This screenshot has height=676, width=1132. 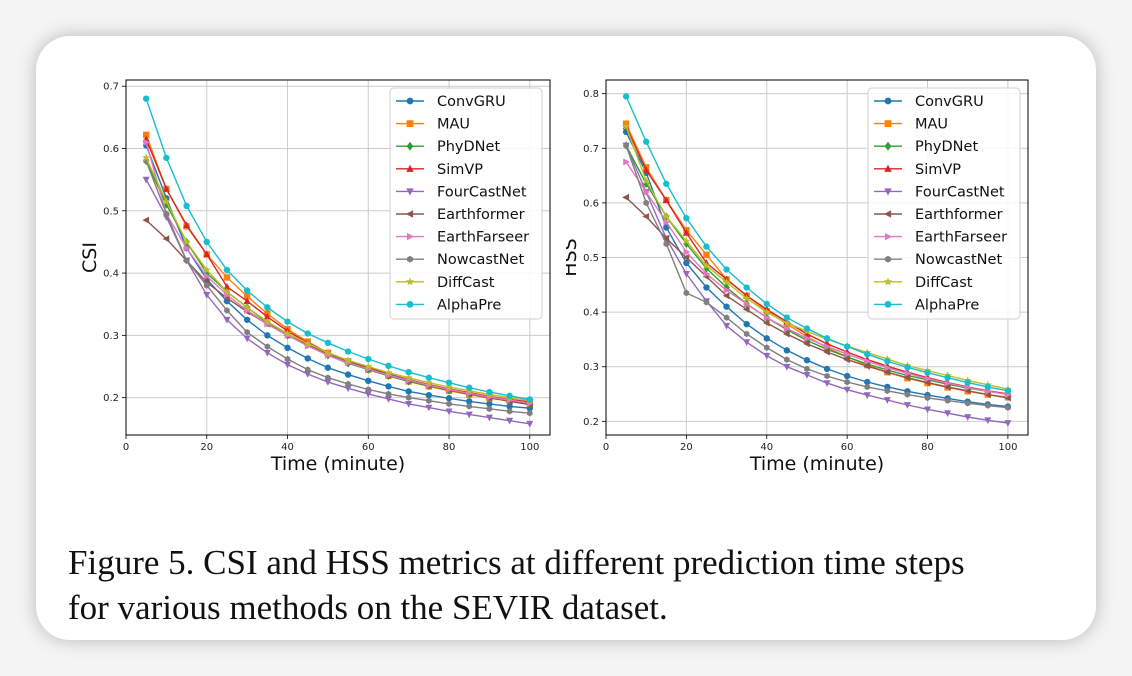 I want to click on legend-label: EarthFarseer, so click(x=483, y=238).